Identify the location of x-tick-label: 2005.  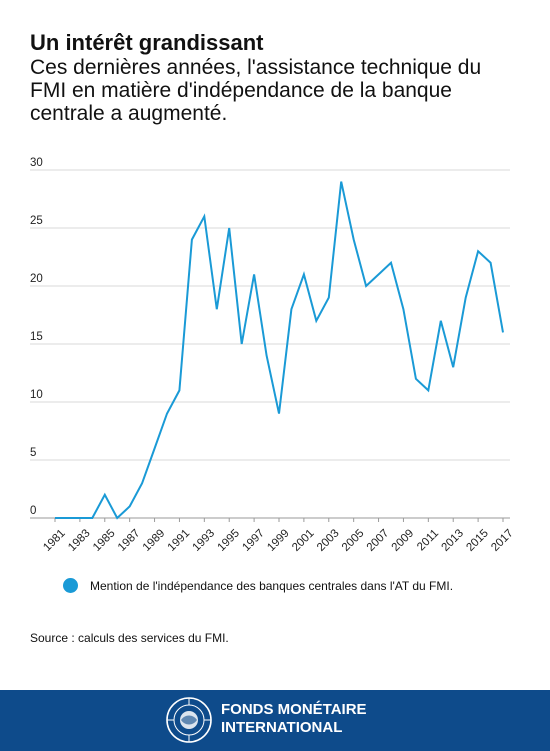
(353, 540).